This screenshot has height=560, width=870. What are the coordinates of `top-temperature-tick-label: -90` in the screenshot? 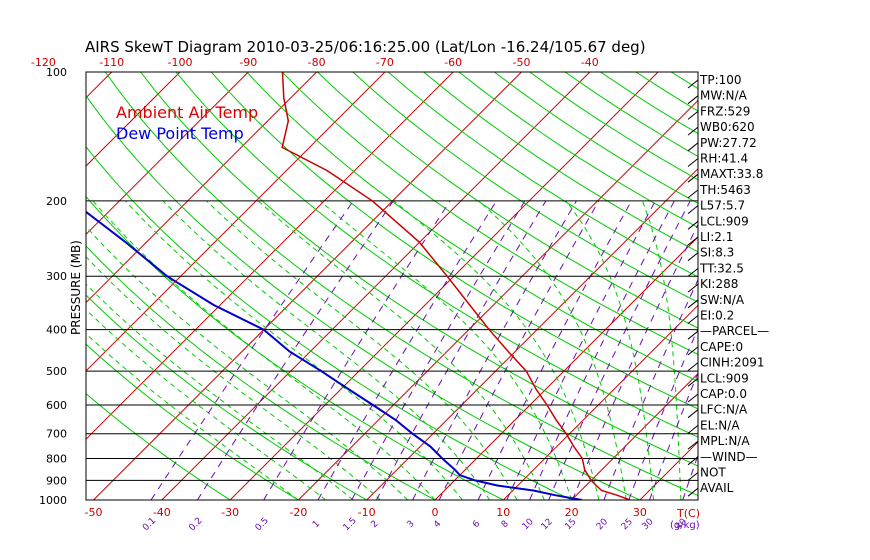 It's located at (248, 62).